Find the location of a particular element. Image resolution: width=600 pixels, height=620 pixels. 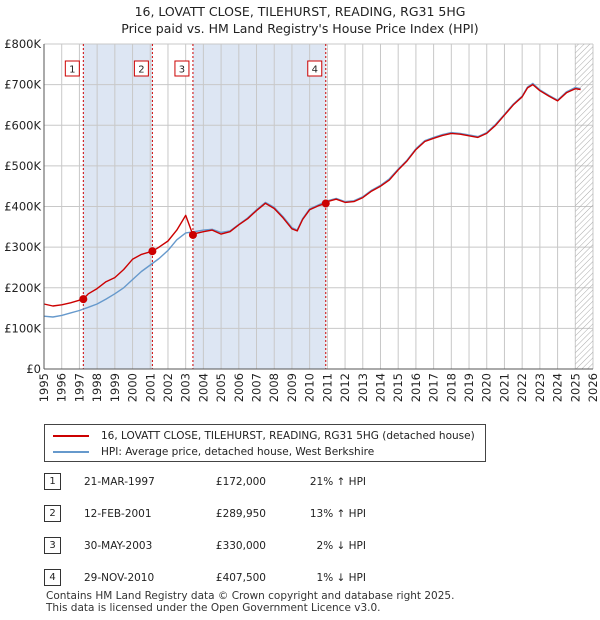

sale-hpi-change: 2% ↓ HPI is located at coordinates (341, 546).